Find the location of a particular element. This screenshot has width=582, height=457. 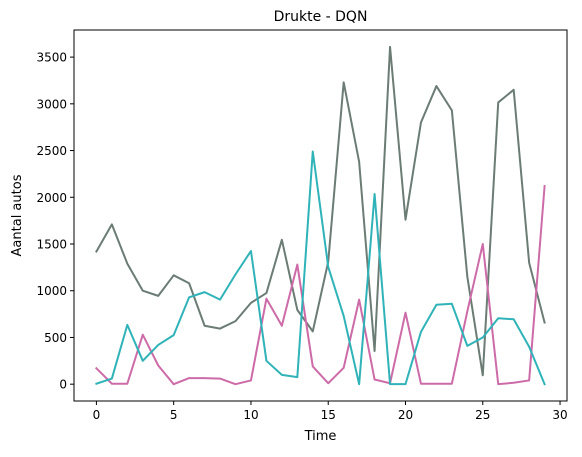

x-tick-label: 15 is located at coordinates (328, 415).